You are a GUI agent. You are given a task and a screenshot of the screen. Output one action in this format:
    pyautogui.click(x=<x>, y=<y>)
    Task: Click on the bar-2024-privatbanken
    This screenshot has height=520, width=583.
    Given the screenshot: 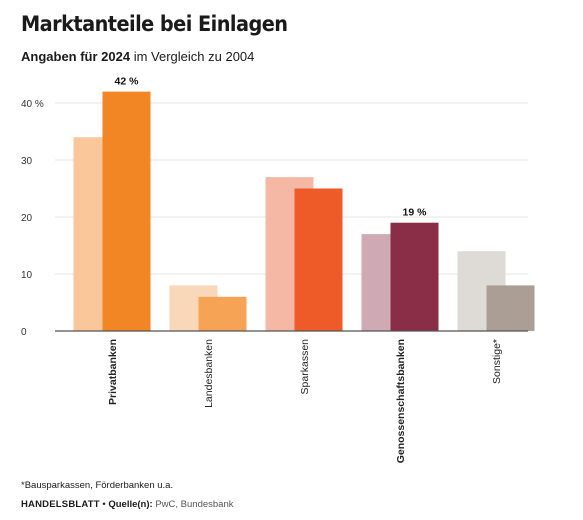 What is the action you would take?
    pyautogui.click(x=126, y=211)
    